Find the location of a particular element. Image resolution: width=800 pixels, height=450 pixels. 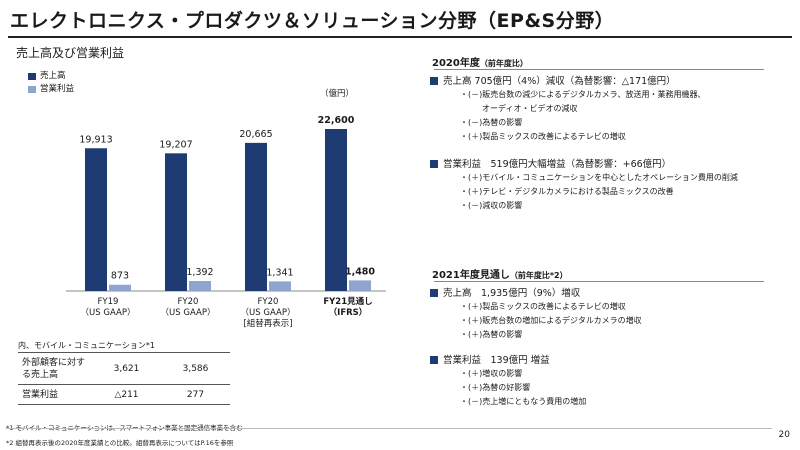

list-item: ・(－)為替の影響 is located at coordinates (491, 122).